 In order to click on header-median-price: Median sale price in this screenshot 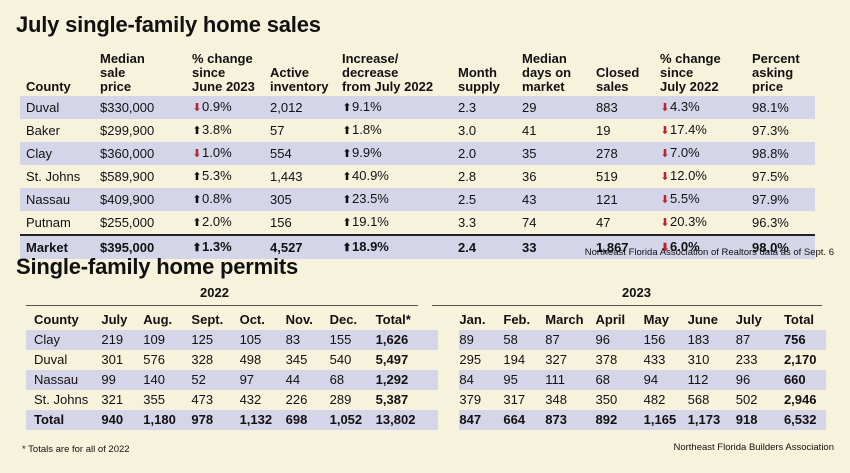, I will do `click(122, 72)`.